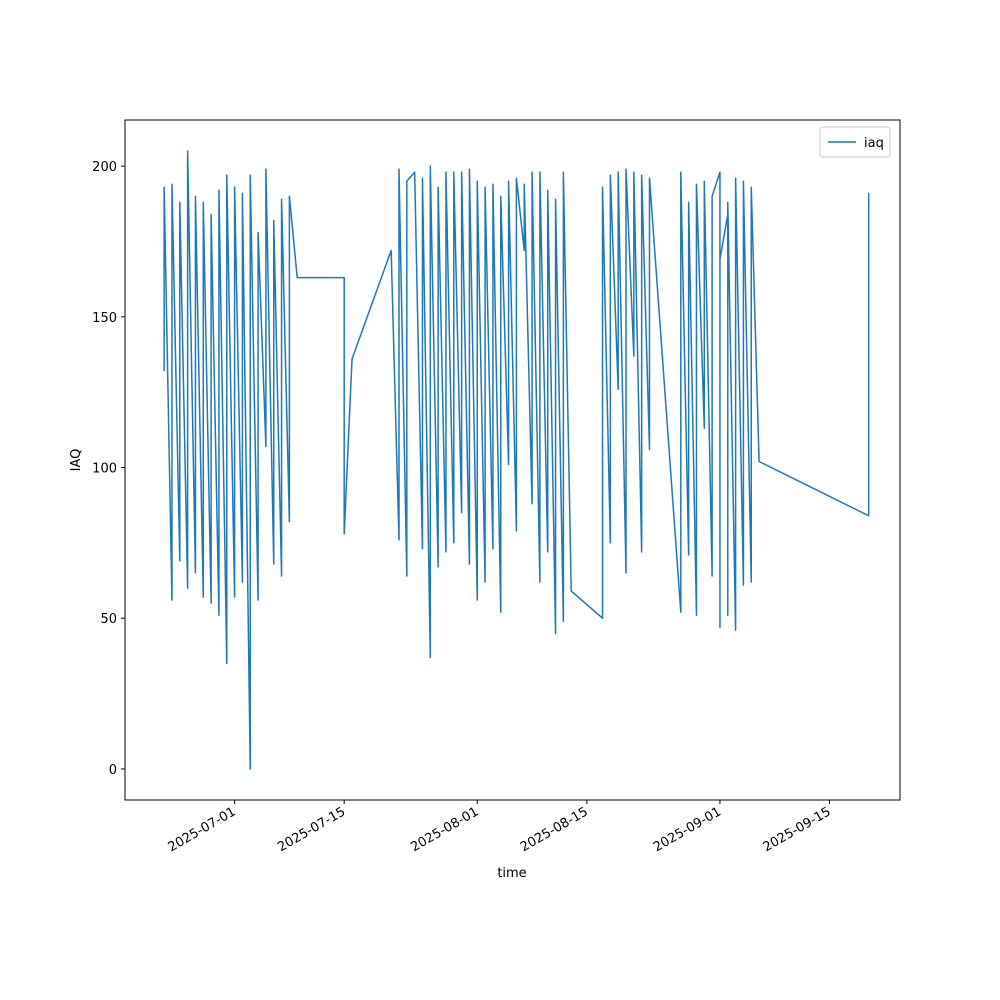 Image resolution: width=1000 pixels, height=1000 pixels. What do you see at coordinates (874, 143) in the screenshot?
I see `legend-label: iaq` at bounding box center [874, 143].